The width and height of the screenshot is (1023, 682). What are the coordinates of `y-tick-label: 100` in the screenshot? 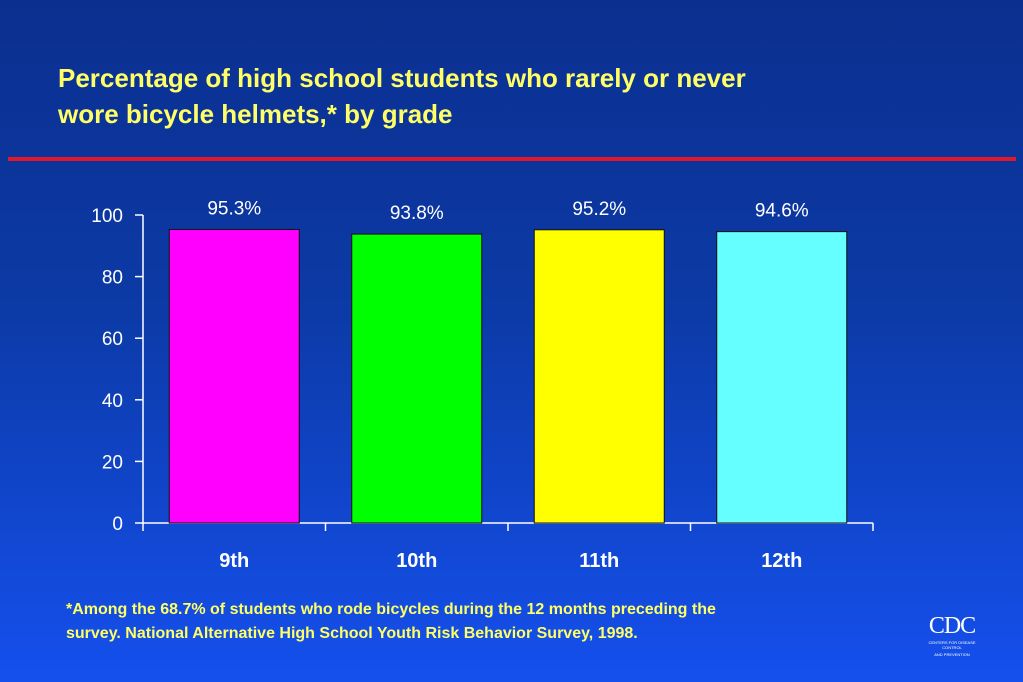 It's located at (107, 216).